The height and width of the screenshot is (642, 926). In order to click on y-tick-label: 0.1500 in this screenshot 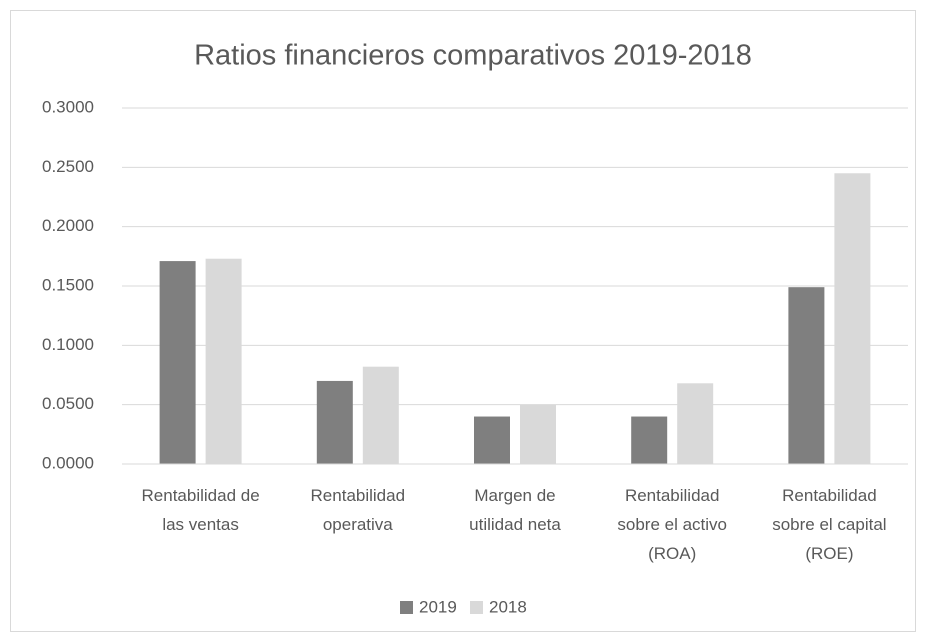, I will do `click(68, 284)`.